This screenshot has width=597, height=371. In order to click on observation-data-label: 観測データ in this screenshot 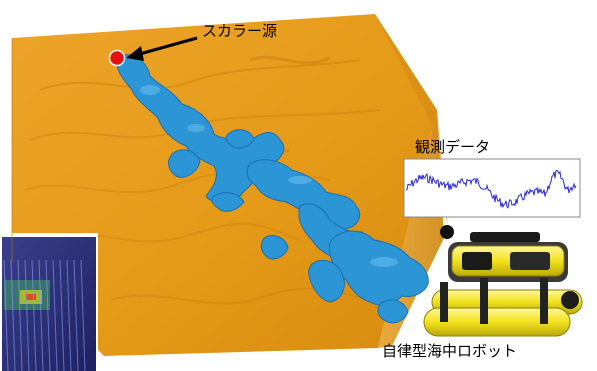, I will do `click(453, 147)`.